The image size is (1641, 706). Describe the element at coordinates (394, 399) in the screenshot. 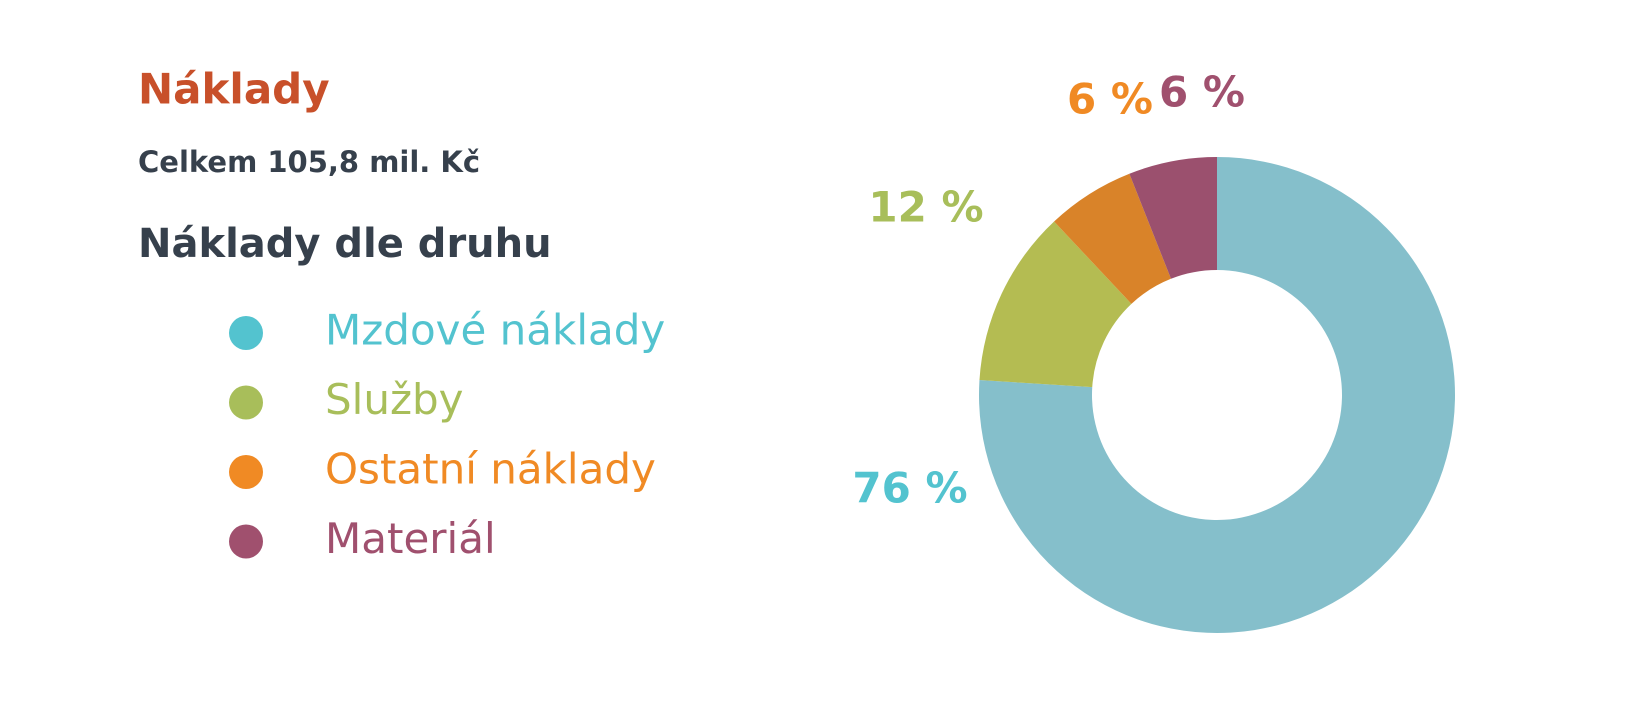

I see `legend-label: Služby` at that location.